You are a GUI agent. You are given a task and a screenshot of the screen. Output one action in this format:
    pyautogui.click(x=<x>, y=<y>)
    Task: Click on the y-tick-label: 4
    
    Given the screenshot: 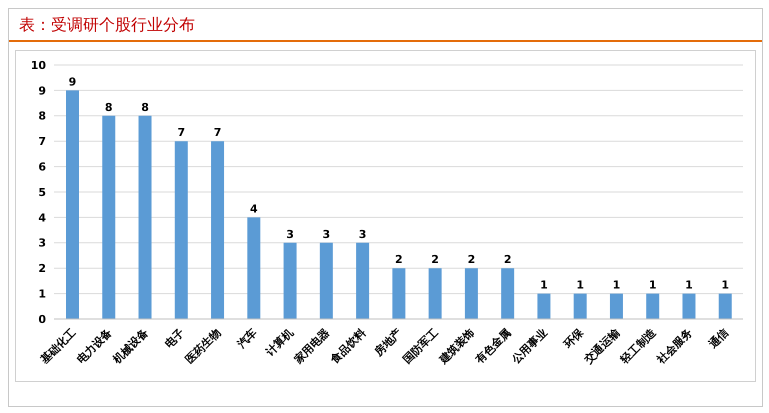 What is the action you would take?
    pyautogui.click(x=42, y=217)
    